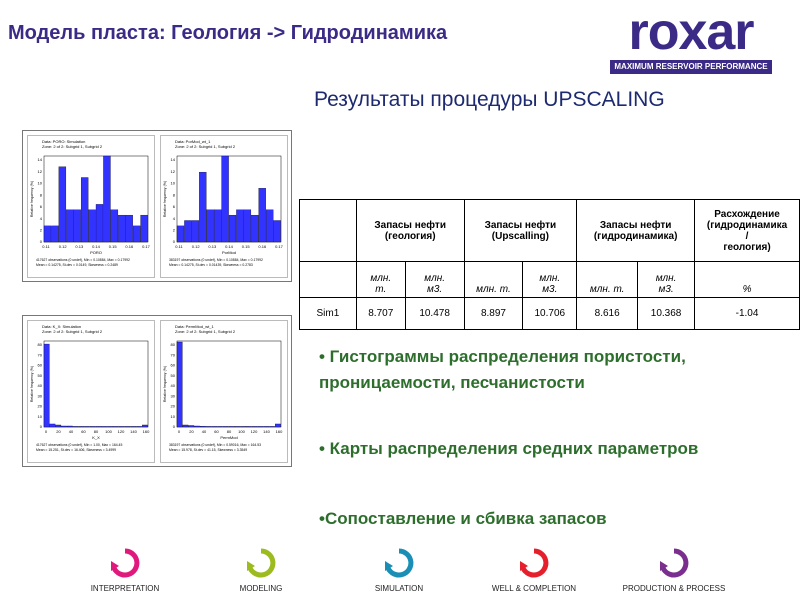 Image resolution: width=800 pixels, height=600 pixels. I want to click on nav-label: SIMULATION, so click(399, 588).